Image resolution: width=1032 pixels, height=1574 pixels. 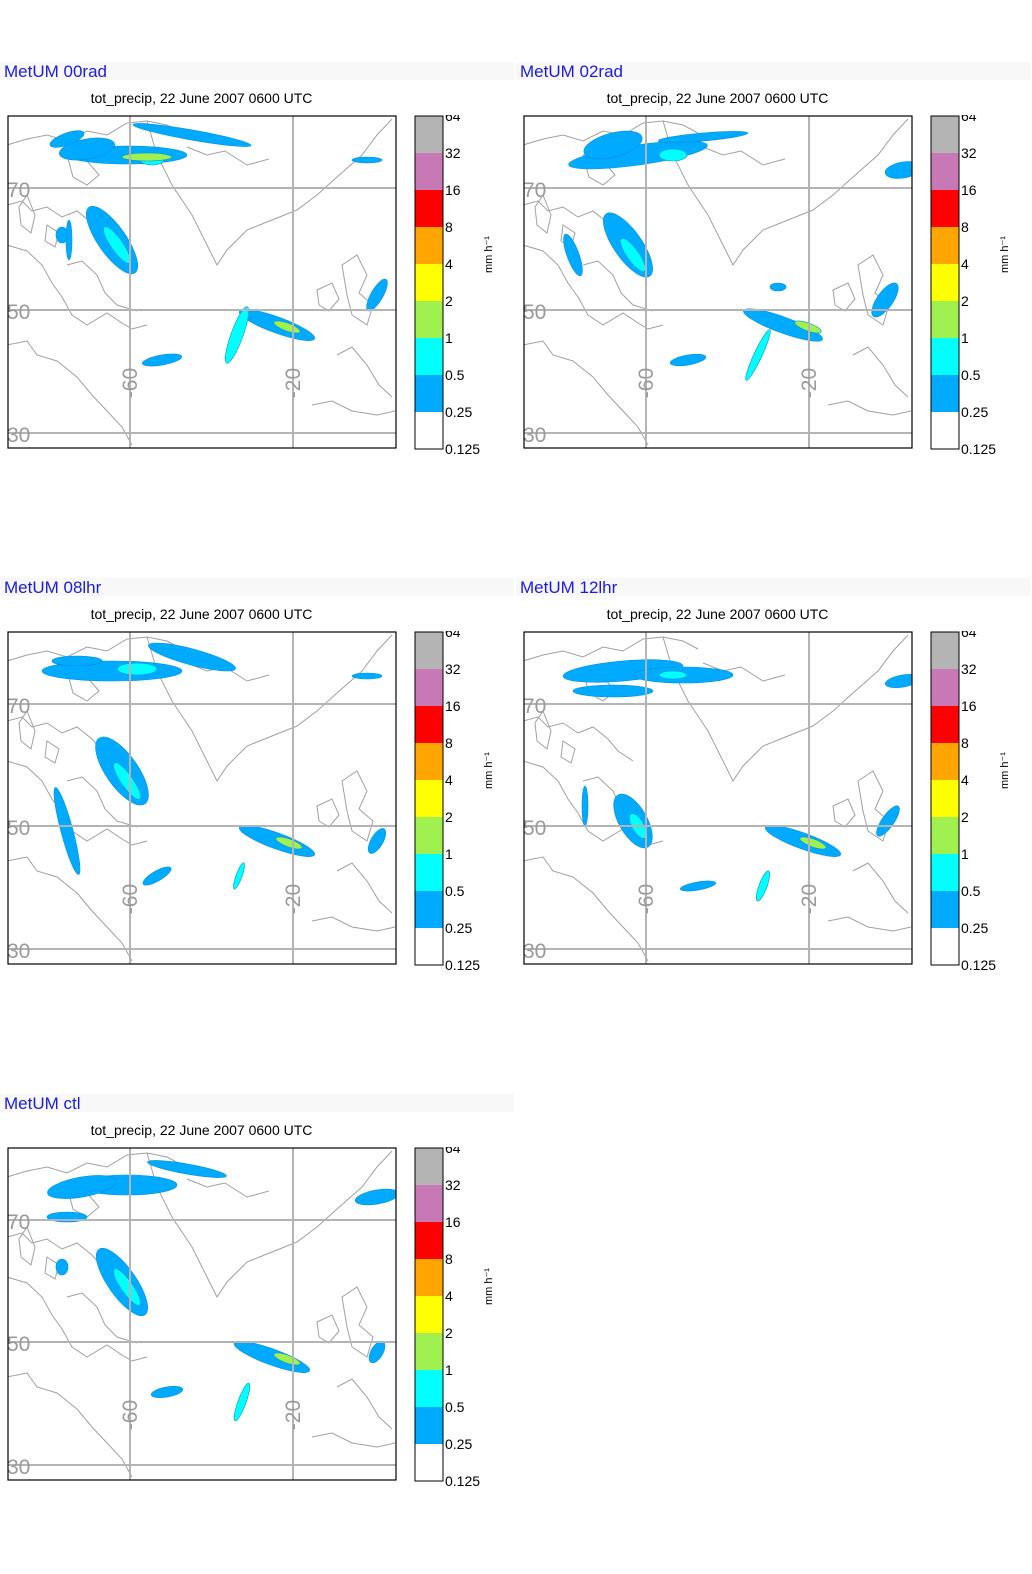 What do you see at coordinates (571, 71) in the screenshot?
I see `panel-title: MetUM 02rad` at bounding box center [571, 71].